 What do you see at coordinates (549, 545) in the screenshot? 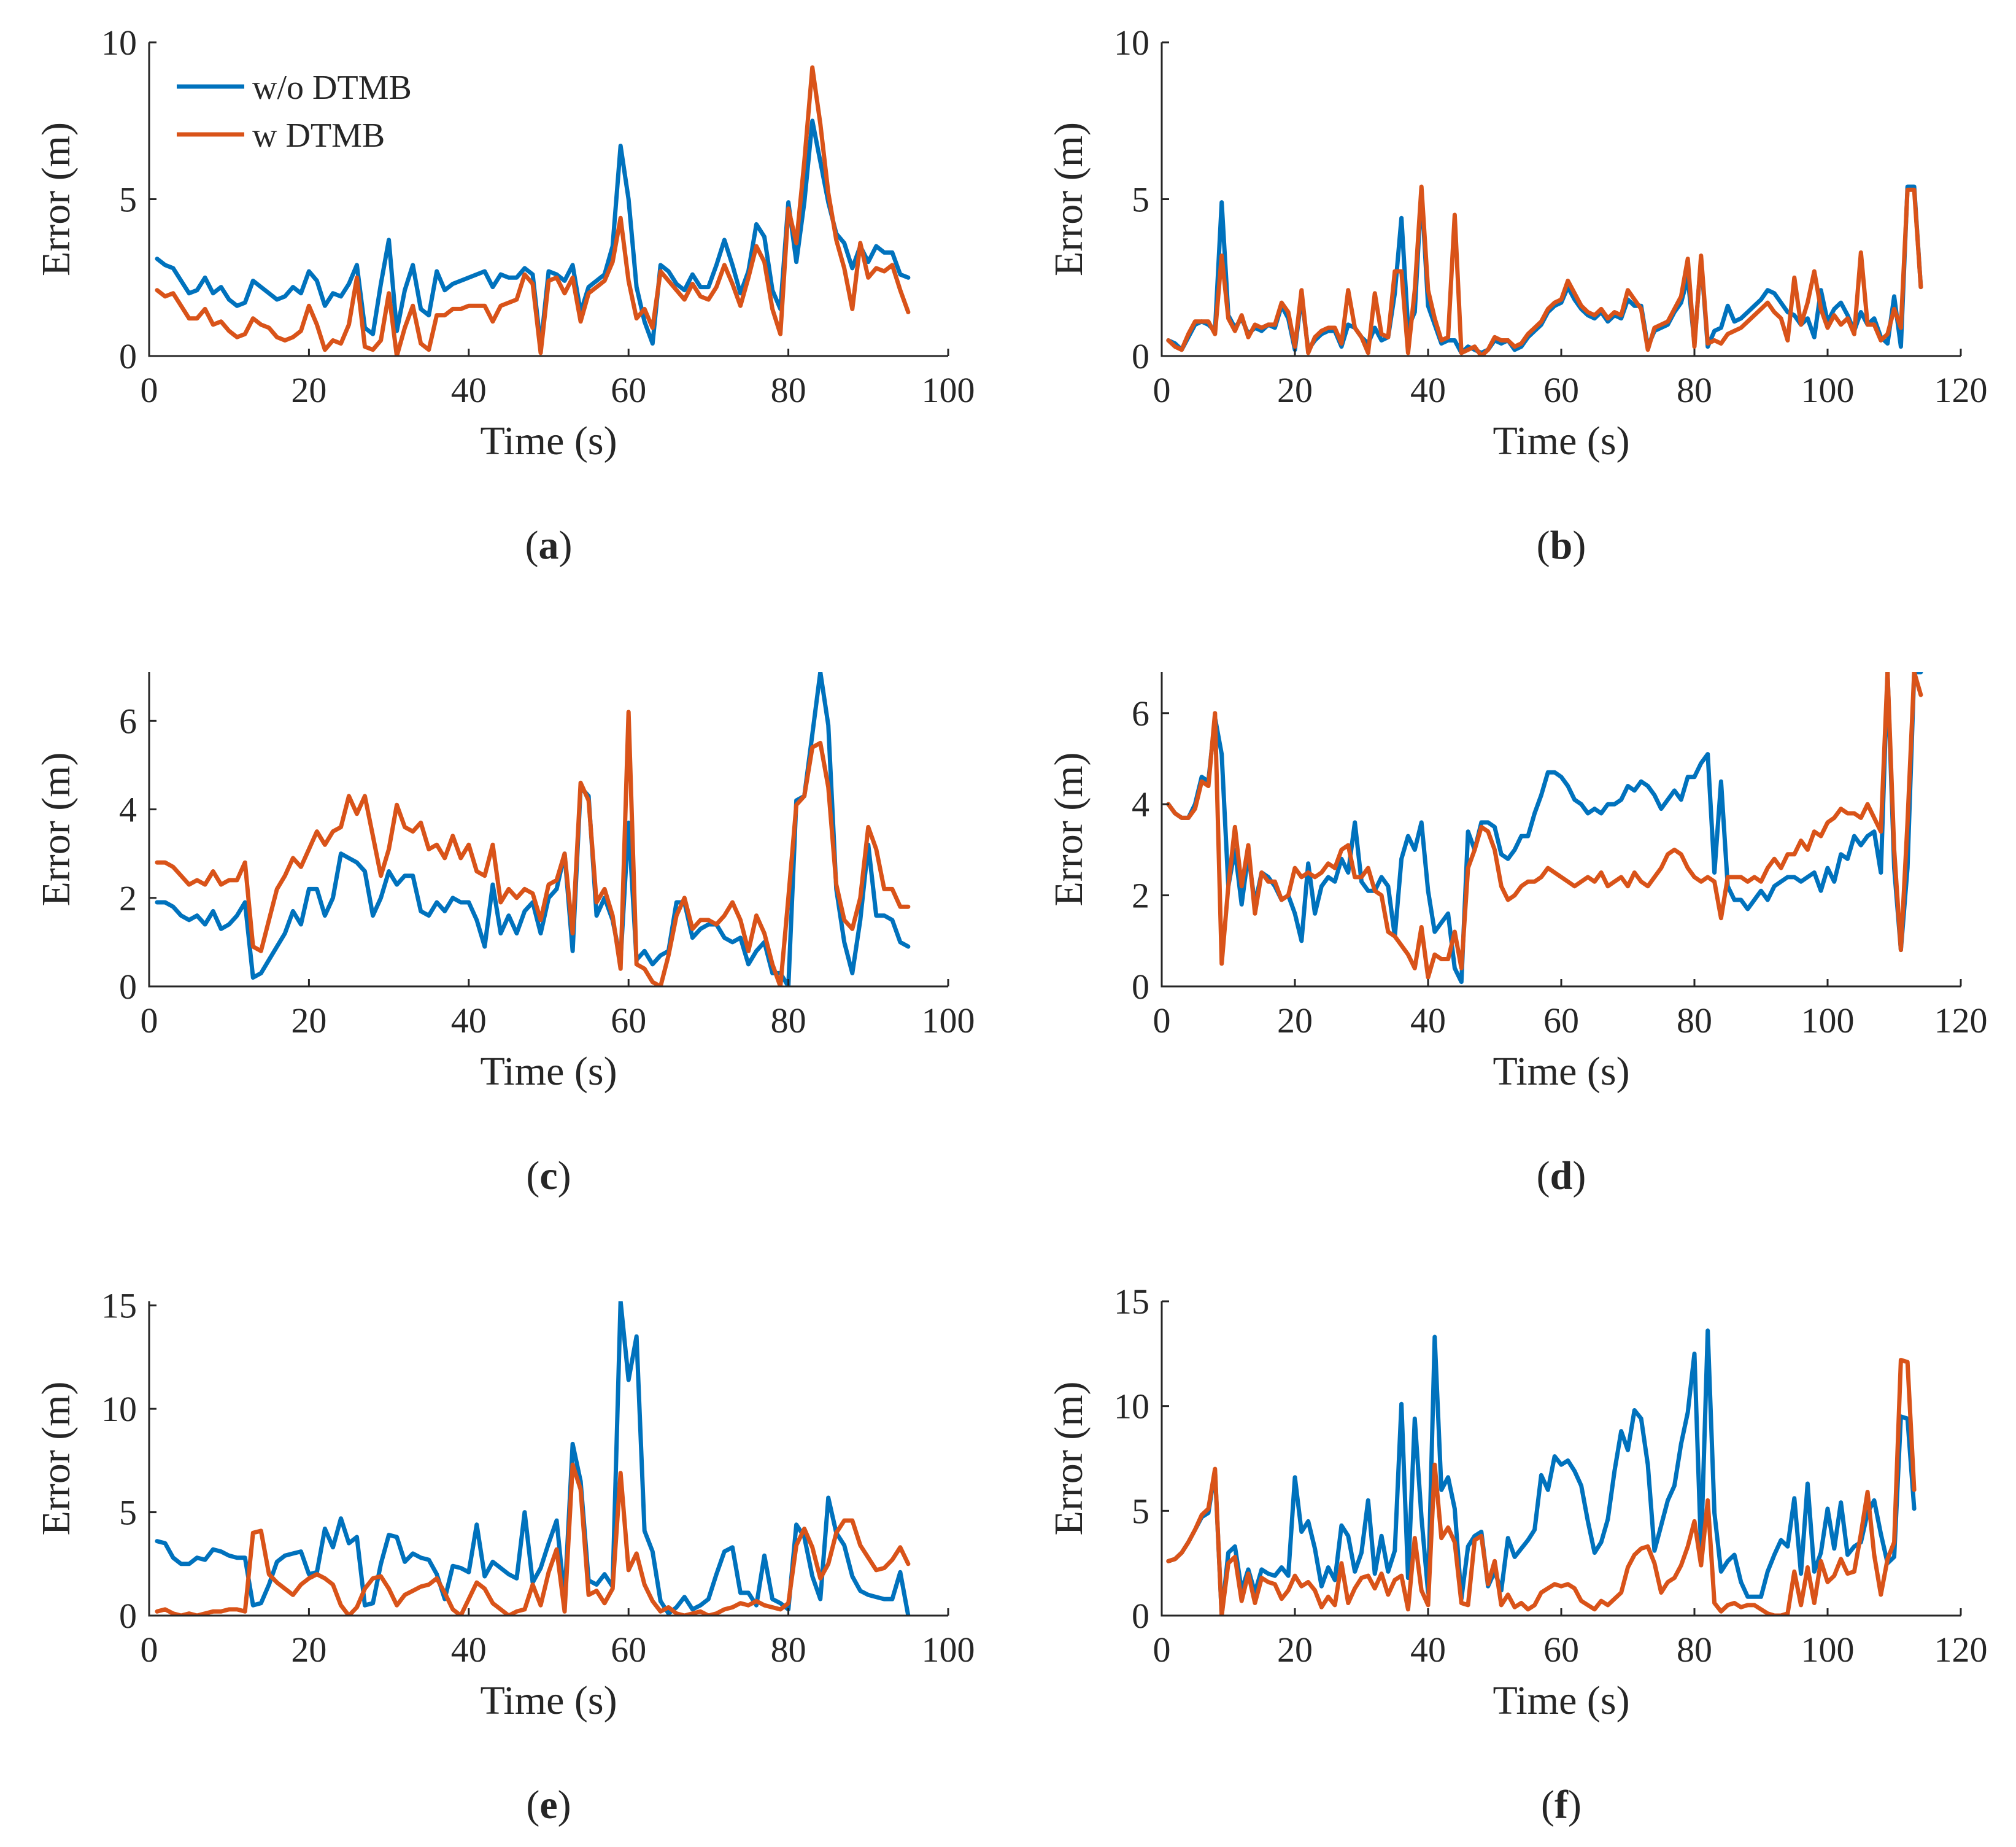
I see `panel-caption: (a)` at bounding box center [549, 545].